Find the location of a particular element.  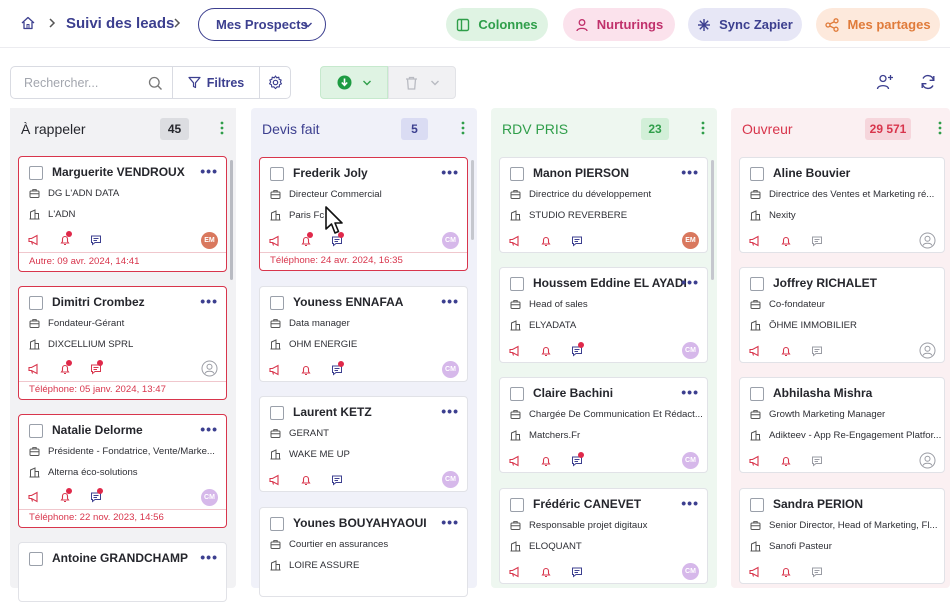

lead-name: Houssem Eddine EL AYADI is located at coordinates (610, 283).